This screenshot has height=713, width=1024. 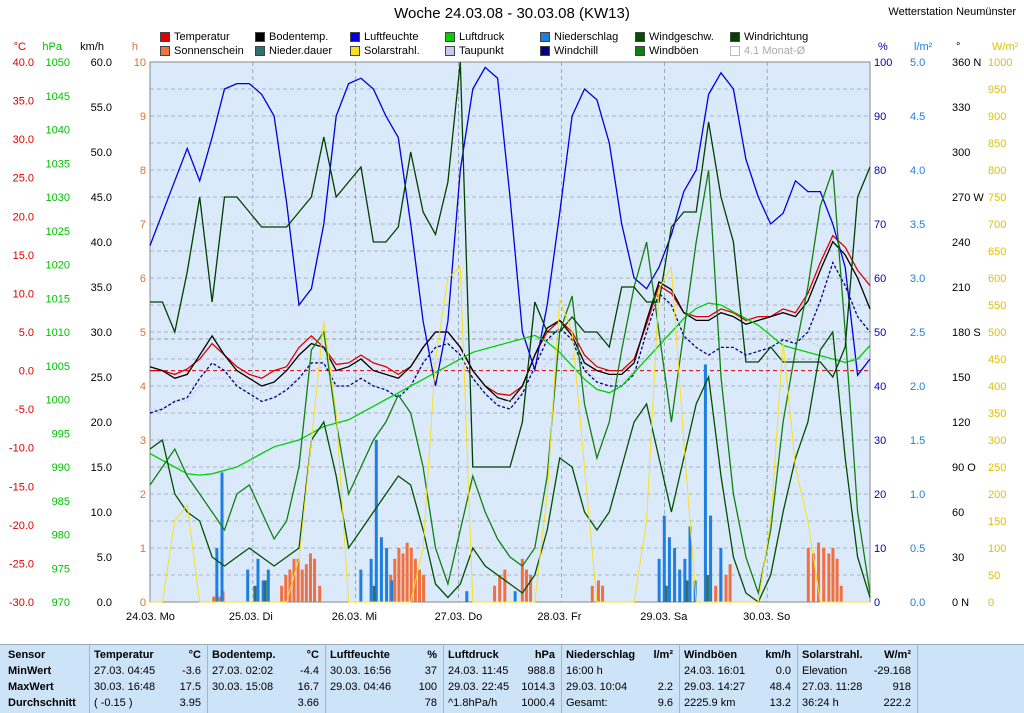 What do you see at coordinates (961, 423) in the screenshot?
I see `axis-tick-wind_dir: 120` at bounding box center [961, 423].